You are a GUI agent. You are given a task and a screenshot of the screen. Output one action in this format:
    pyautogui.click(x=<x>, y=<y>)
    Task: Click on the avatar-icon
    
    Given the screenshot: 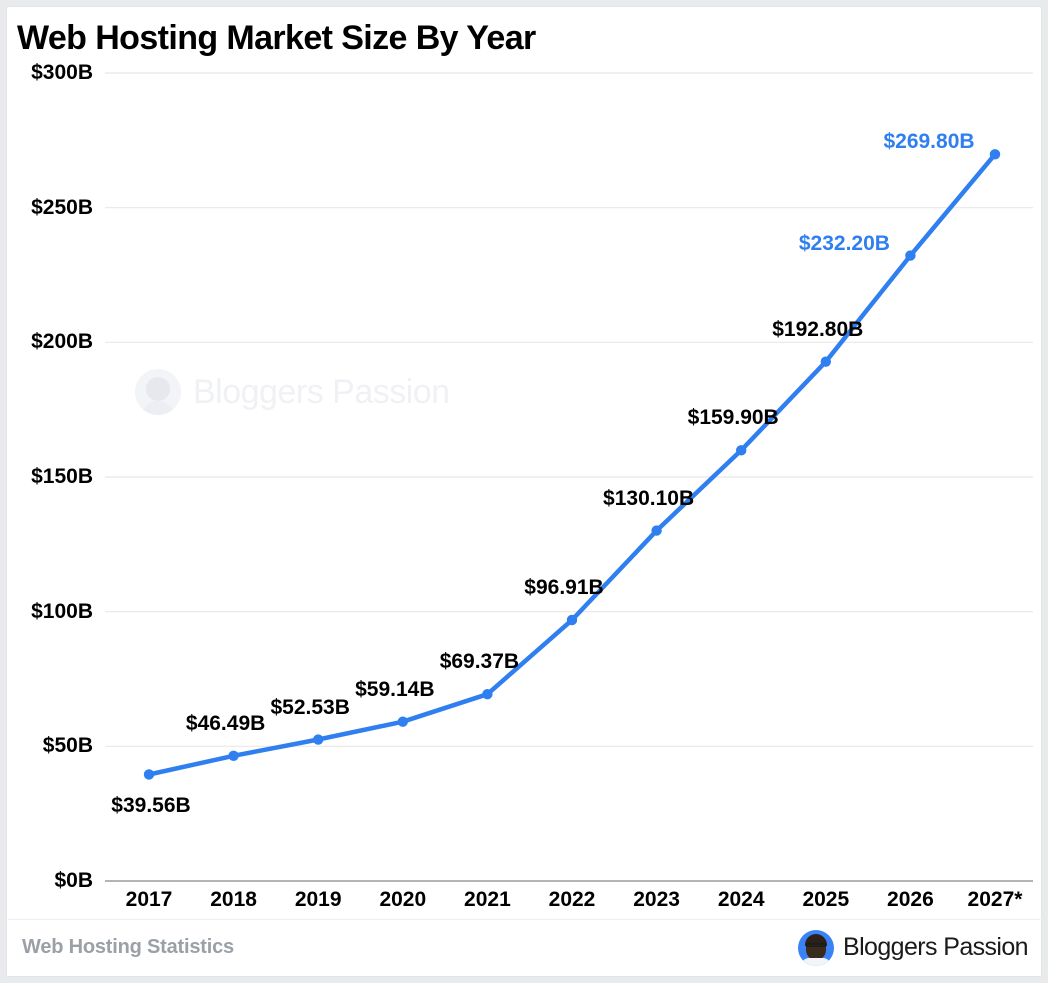 What is the action you would take?
    pyautogui.click(x=816, y=947)
    